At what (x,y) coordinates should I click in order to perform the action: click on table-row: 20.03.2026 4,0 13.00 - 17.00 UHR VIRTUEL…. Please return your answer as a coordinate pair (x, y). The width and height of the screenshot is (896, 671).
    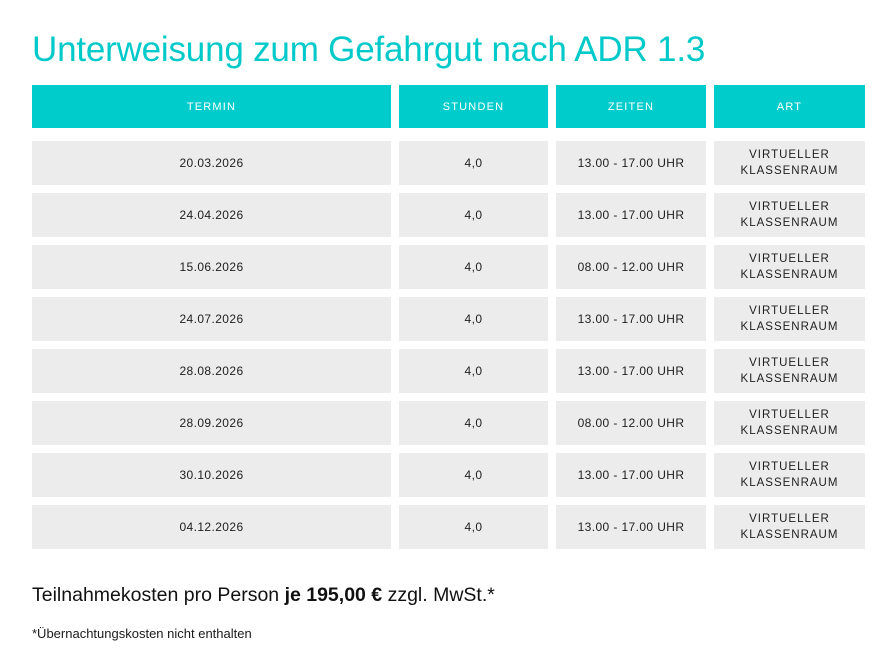
    Looking at the image, I should click on (448, 163).